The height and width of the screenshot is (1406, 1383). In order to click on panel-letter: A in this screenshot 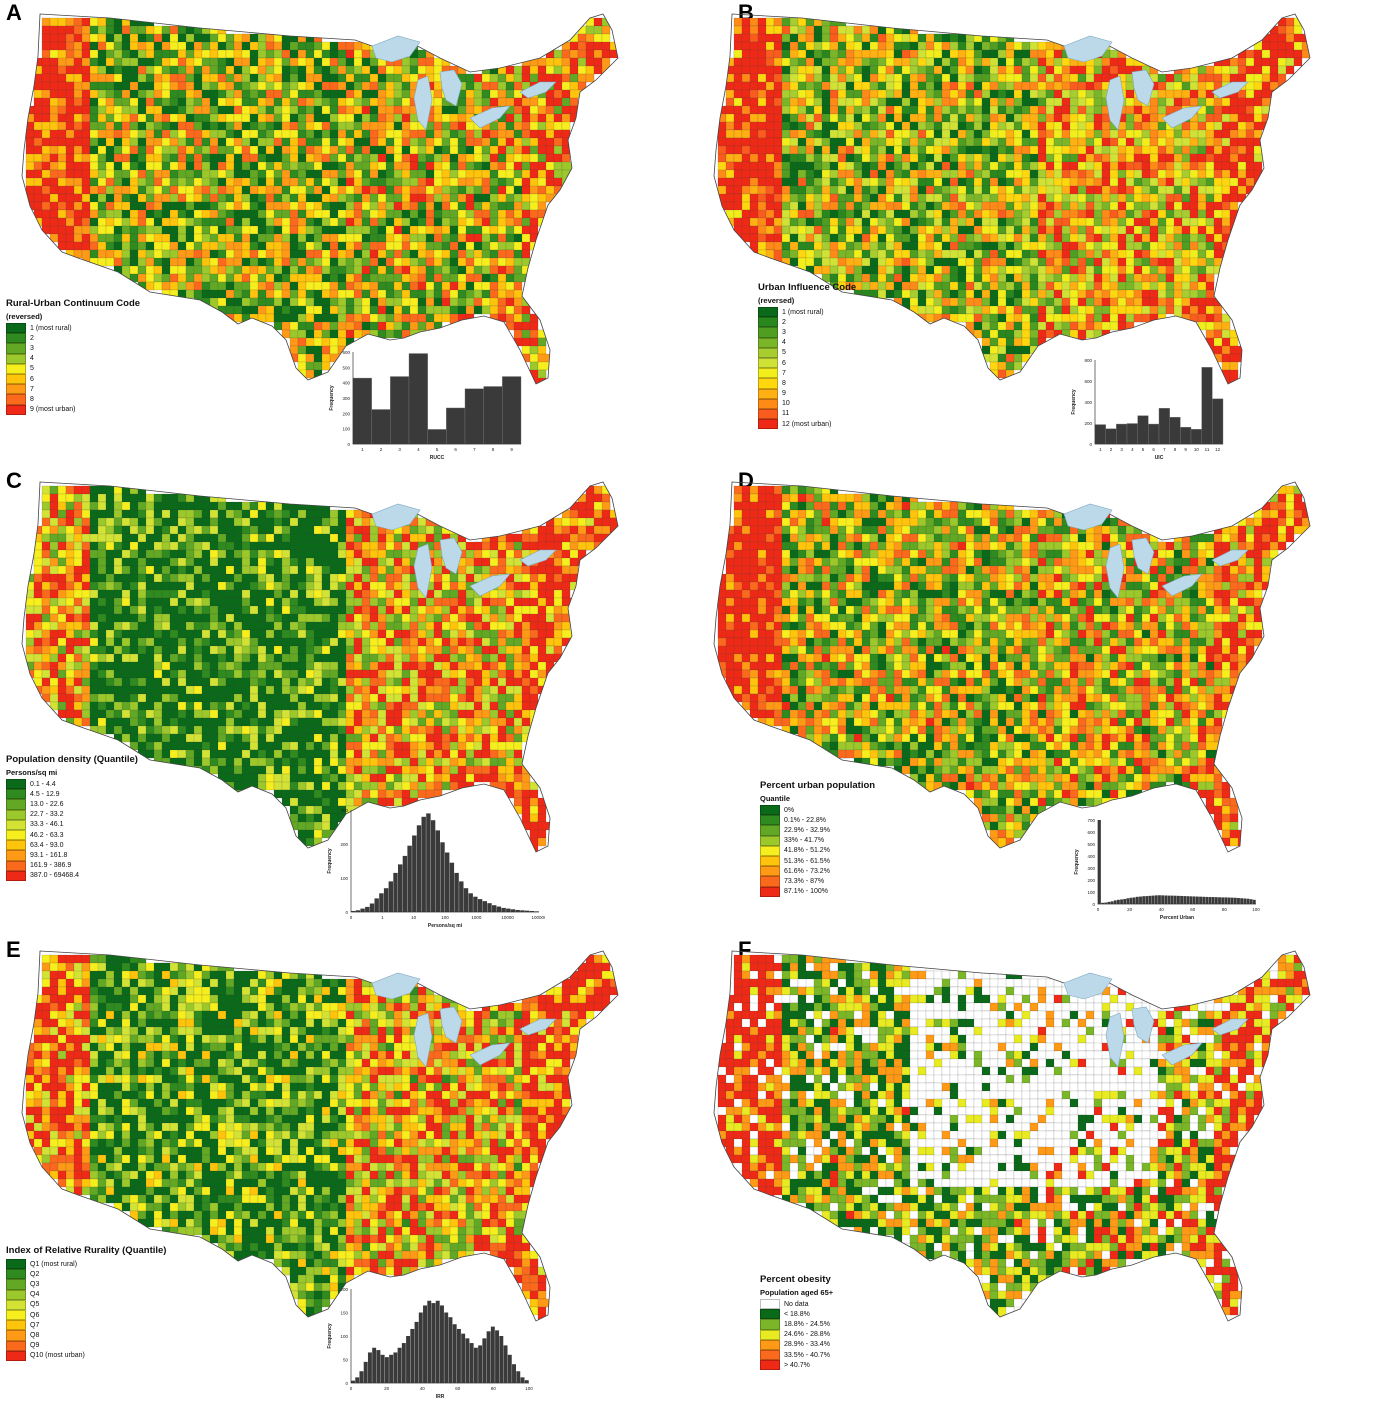, I will do `click(14, 12)`.